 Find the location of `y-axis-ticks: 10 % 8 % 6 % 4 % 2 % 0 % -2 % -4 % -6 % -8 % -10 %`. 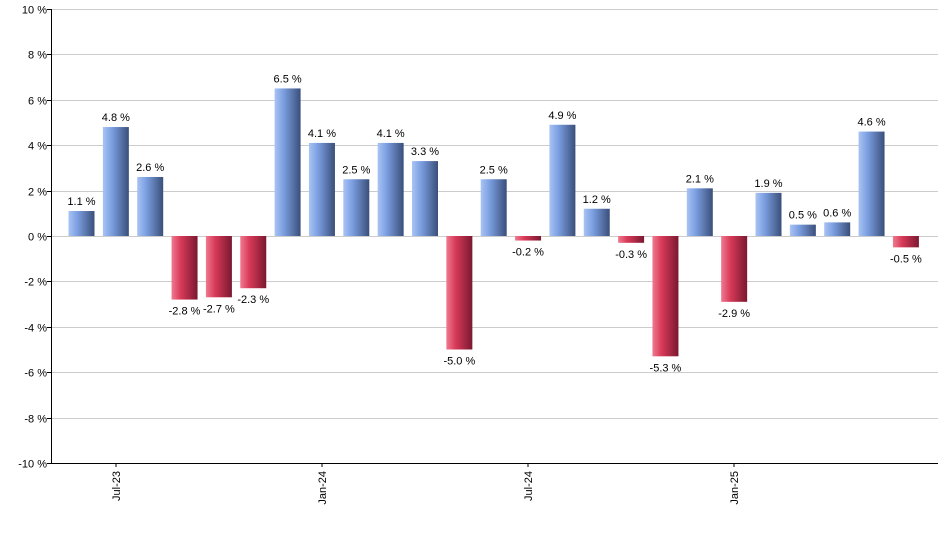

y-axis-ticks: 10 % 8 % 6 % 4 % 2 % 0 % -2 % -4 % -6 % -8 % -10 % is located at coordinates (34, 238).